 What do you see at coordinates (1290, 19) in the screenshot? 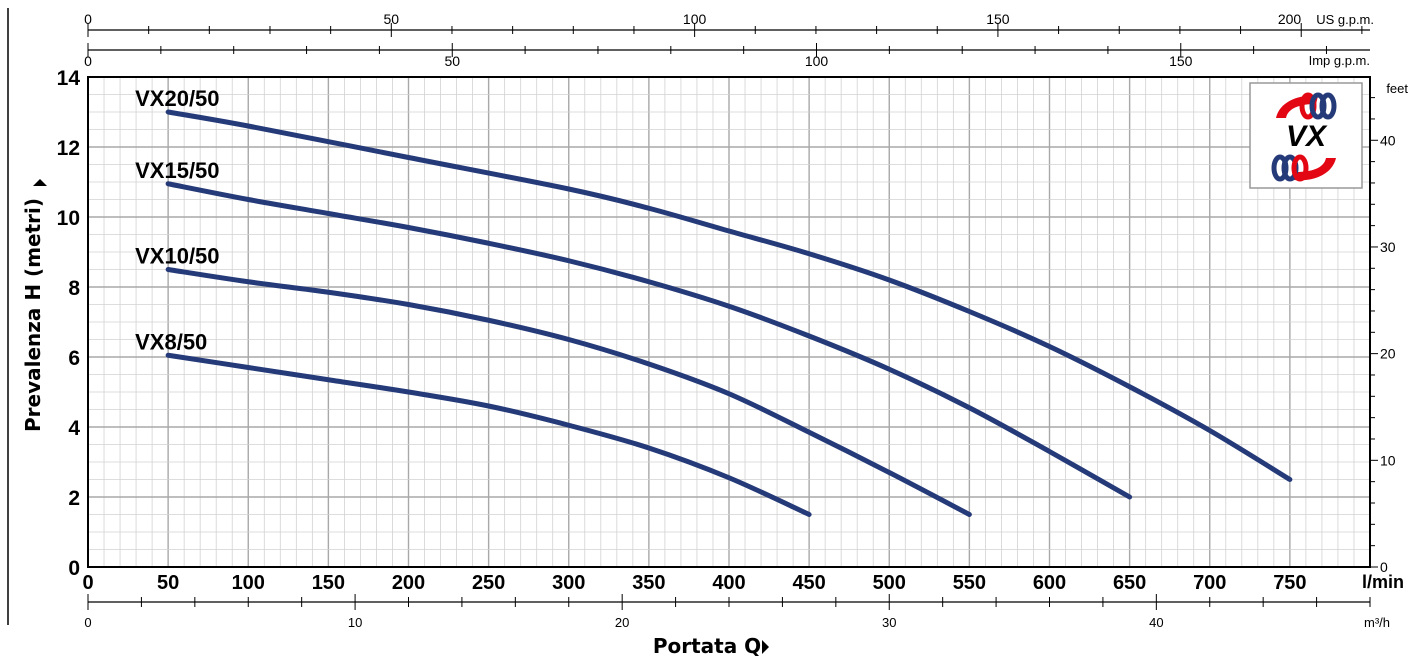
I see `us-gpm-tick-label: 200` at bounding box center [1290, 19].